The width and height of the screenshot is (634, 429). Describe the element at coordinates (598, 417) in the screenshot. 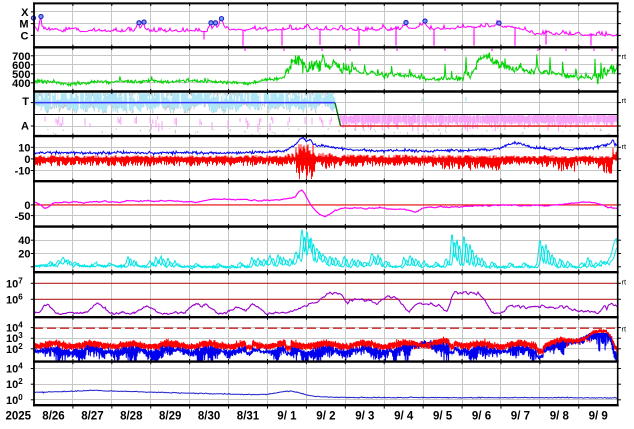

I see `svg-text: 9/ 9` at that location.